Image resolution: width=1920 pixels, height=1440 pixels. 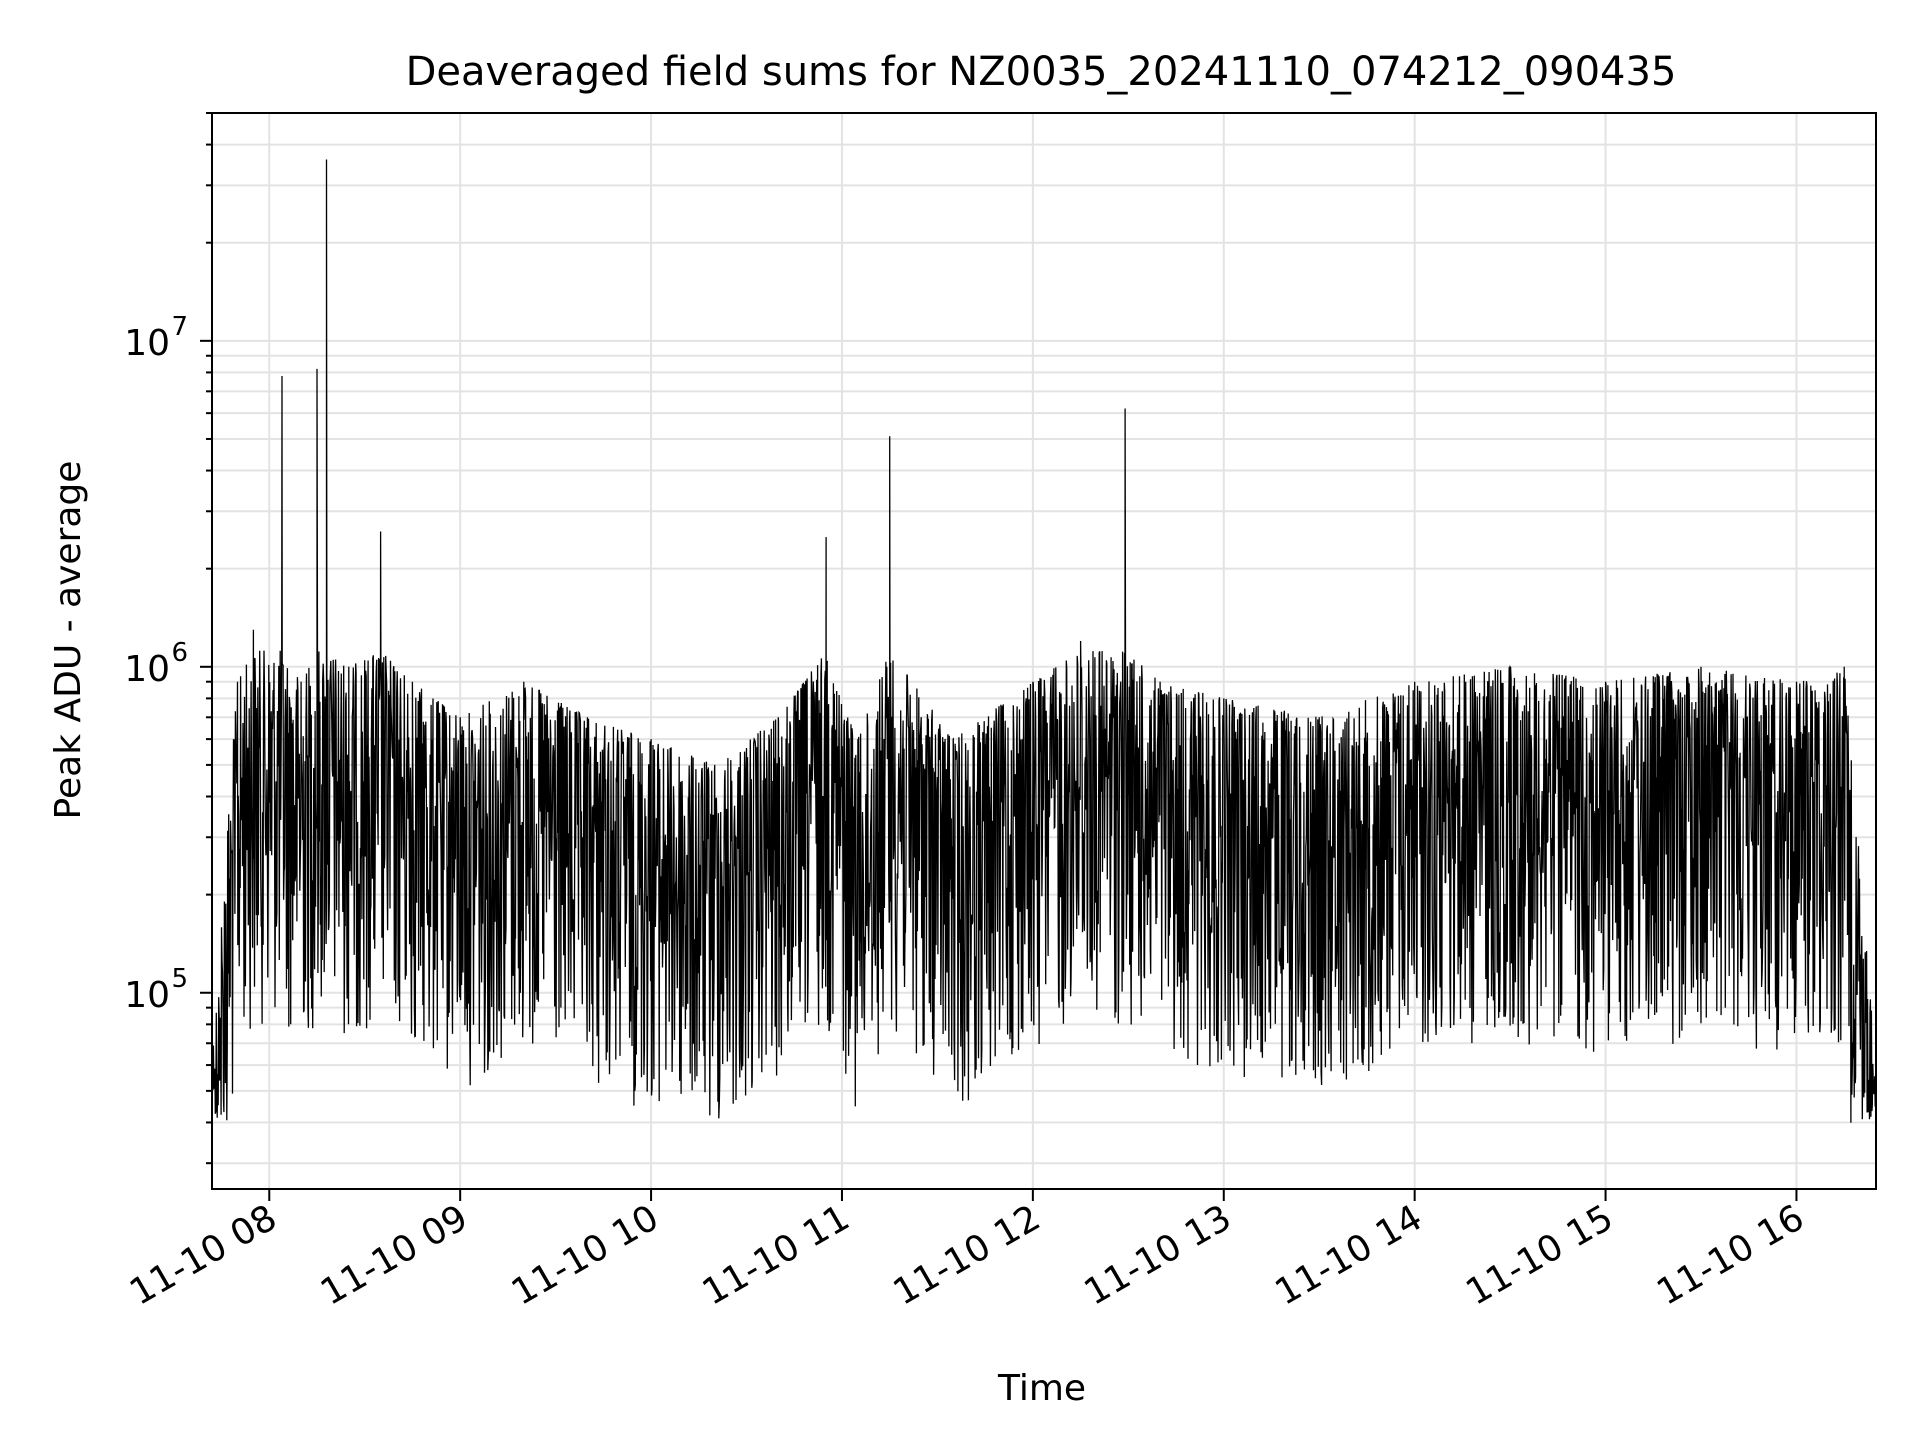 I want to click on x-tick-label: 11-10 08, so click(x=203, y=1255).